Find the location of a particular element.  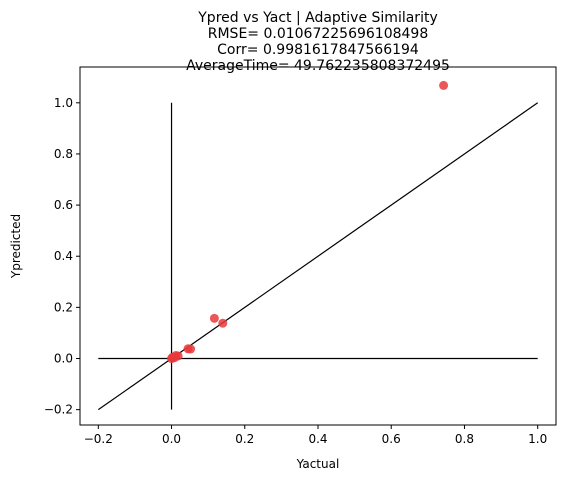

x-tick-label: 0.8 is located at coordinates (464, 439).